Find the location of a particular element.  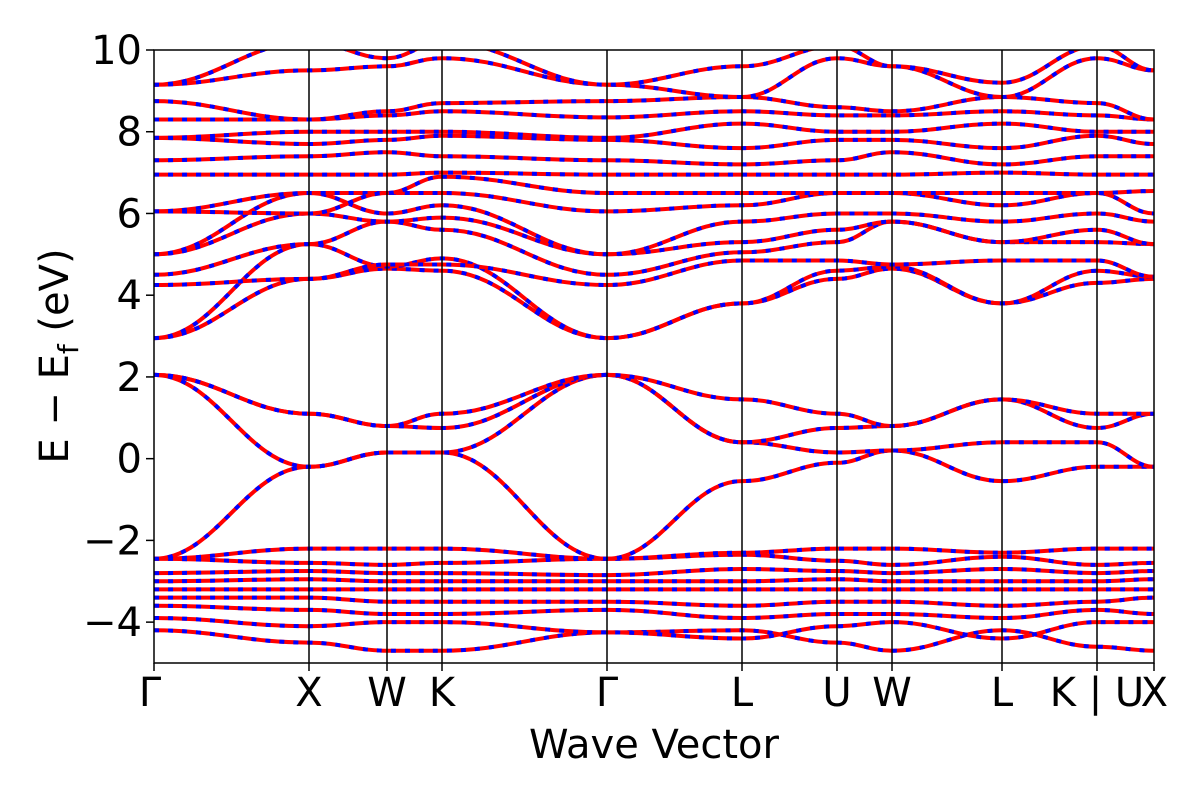

y-axis-label: E − Ef (eV) is located at coordinates (58, 355).